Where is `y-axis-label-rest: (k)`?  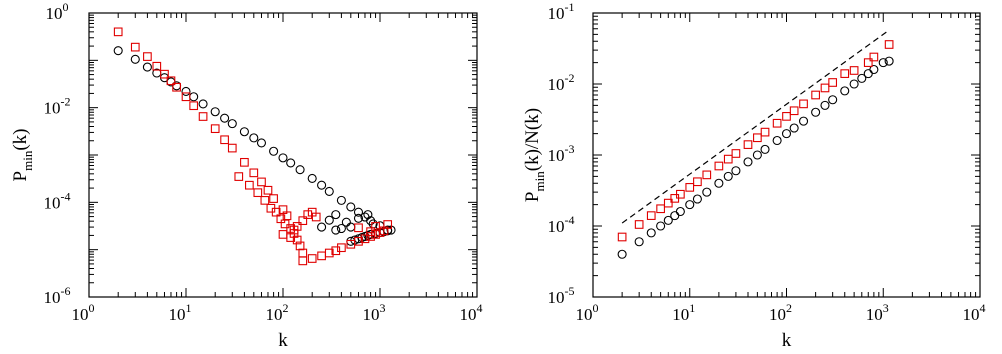 y-axis-label-rest: (k) is located at coordinates (20, 140).